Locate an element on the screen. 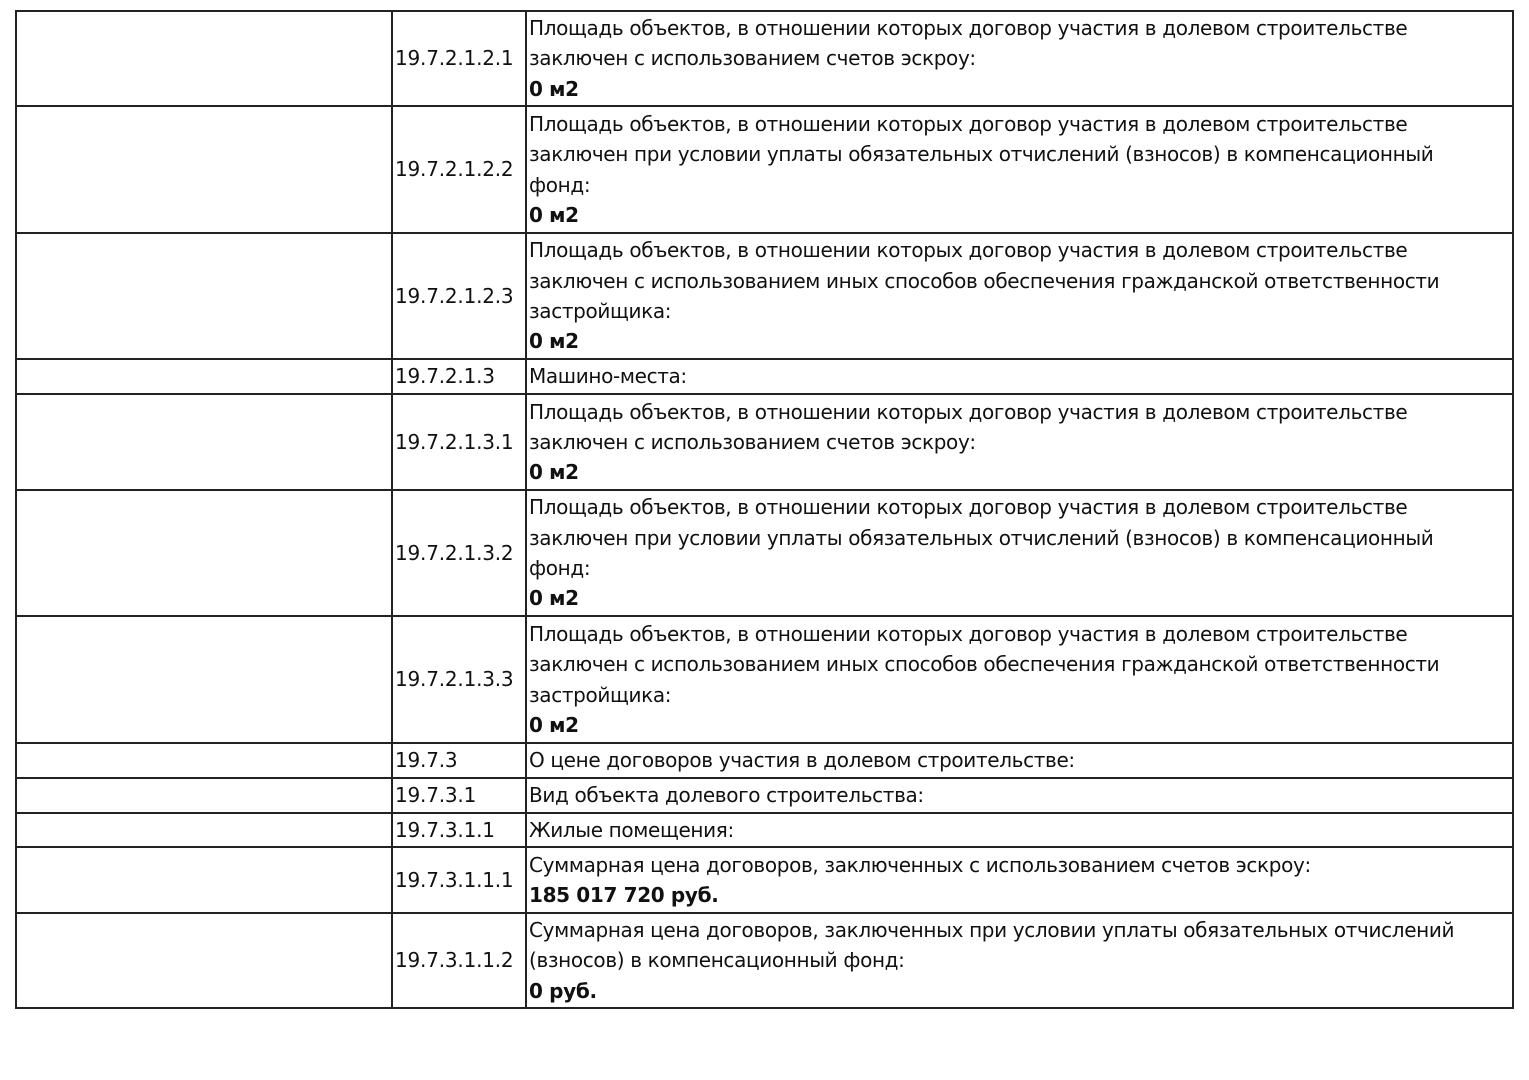 The width and height of the screenshot is (1529, 1080). table-row: 19.7.3.1.1 Жилые помещения: is located at coordinates (764, 830).